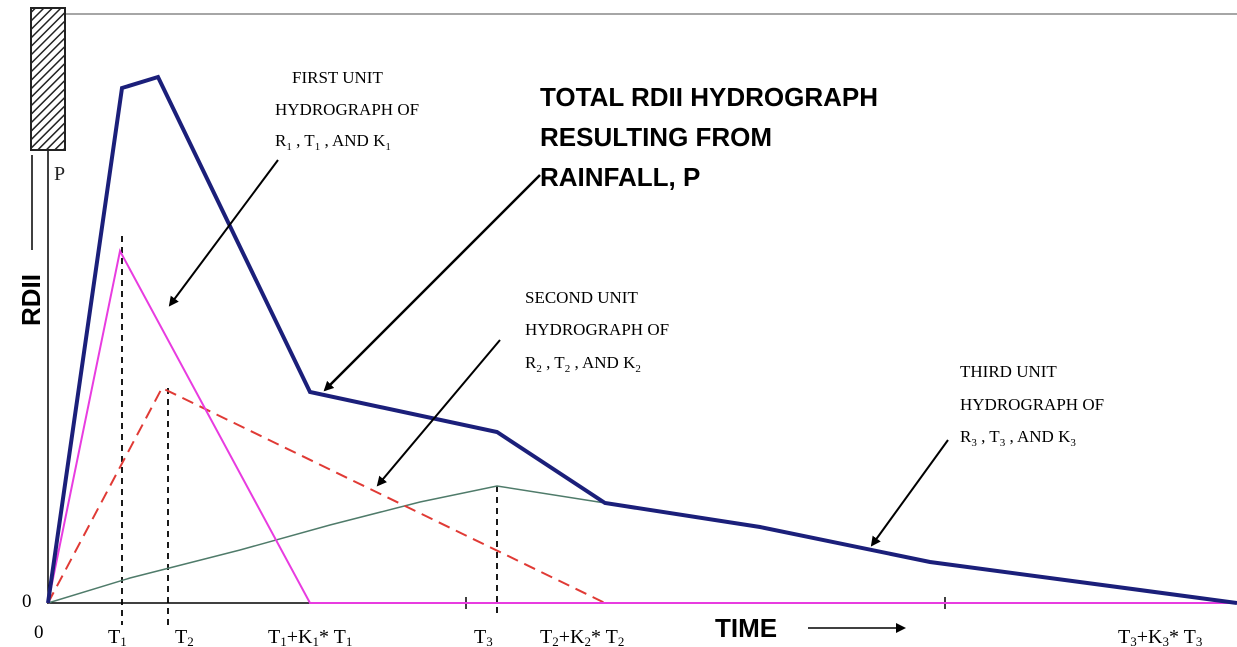  I want to click on third-annotation-line2: HYDROGRAPH OF, so click(1032, 404).